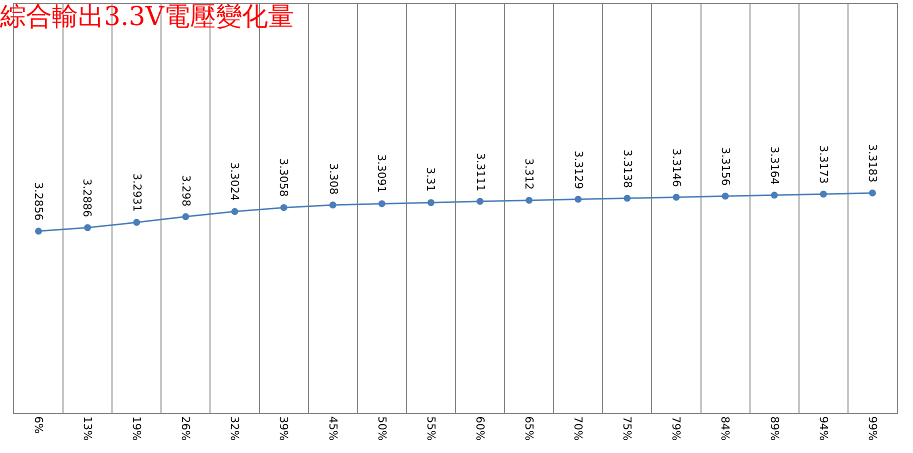  What do you see at coordinates (823, 428) in the screenshot?
I see `x-tick-label: 94%` at bounding box center [823, 428].